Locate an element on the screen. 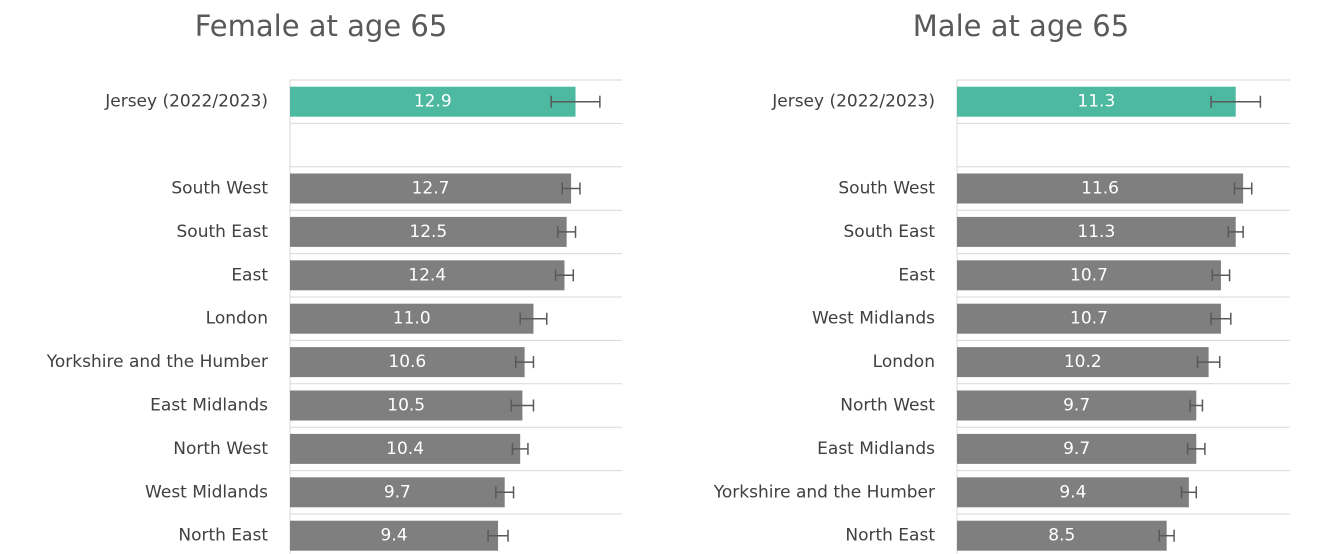 This screenshot has width=1327, height=554. value-label: 8.5 is located at coordinates (1061, 536).